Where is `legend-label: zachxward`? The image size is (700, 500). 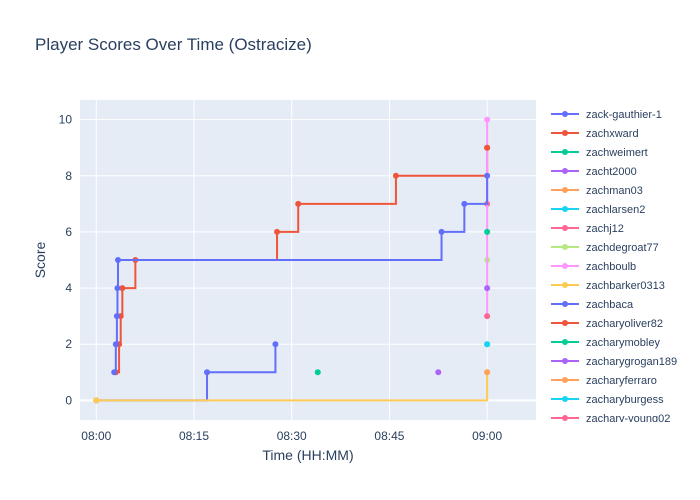 legend-label: zachxward is located at coordinates (612, 134).